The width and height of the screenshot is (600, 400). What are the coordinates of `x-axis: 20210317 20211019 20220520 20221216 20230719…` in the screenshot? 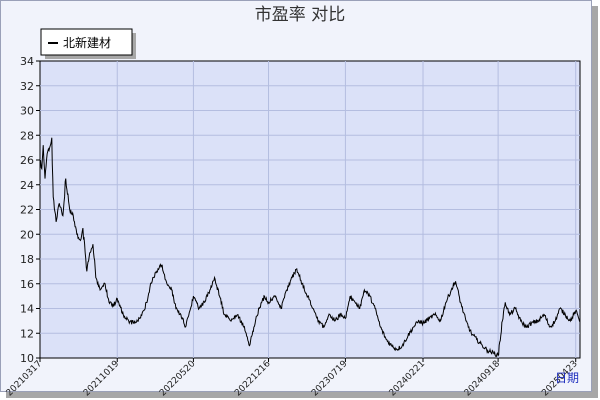 It's located at (292, 378).